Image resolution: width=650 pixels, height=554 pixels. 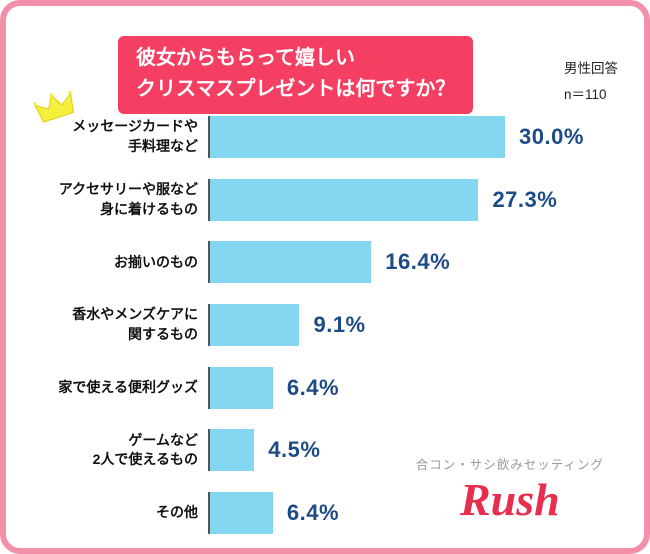 I want to click on bar-row: 香水やメンズケアに 関するもの 9.1%, so click(x=325, y=324).